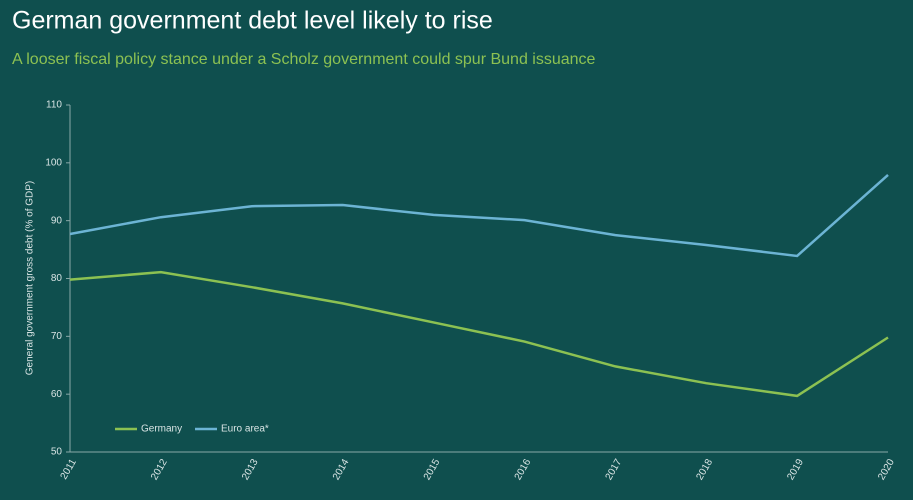  What do you see at coordinates (53, 162) in the screenshot?
I see `y-tick-label: 100` at bounding box center [53, 162].